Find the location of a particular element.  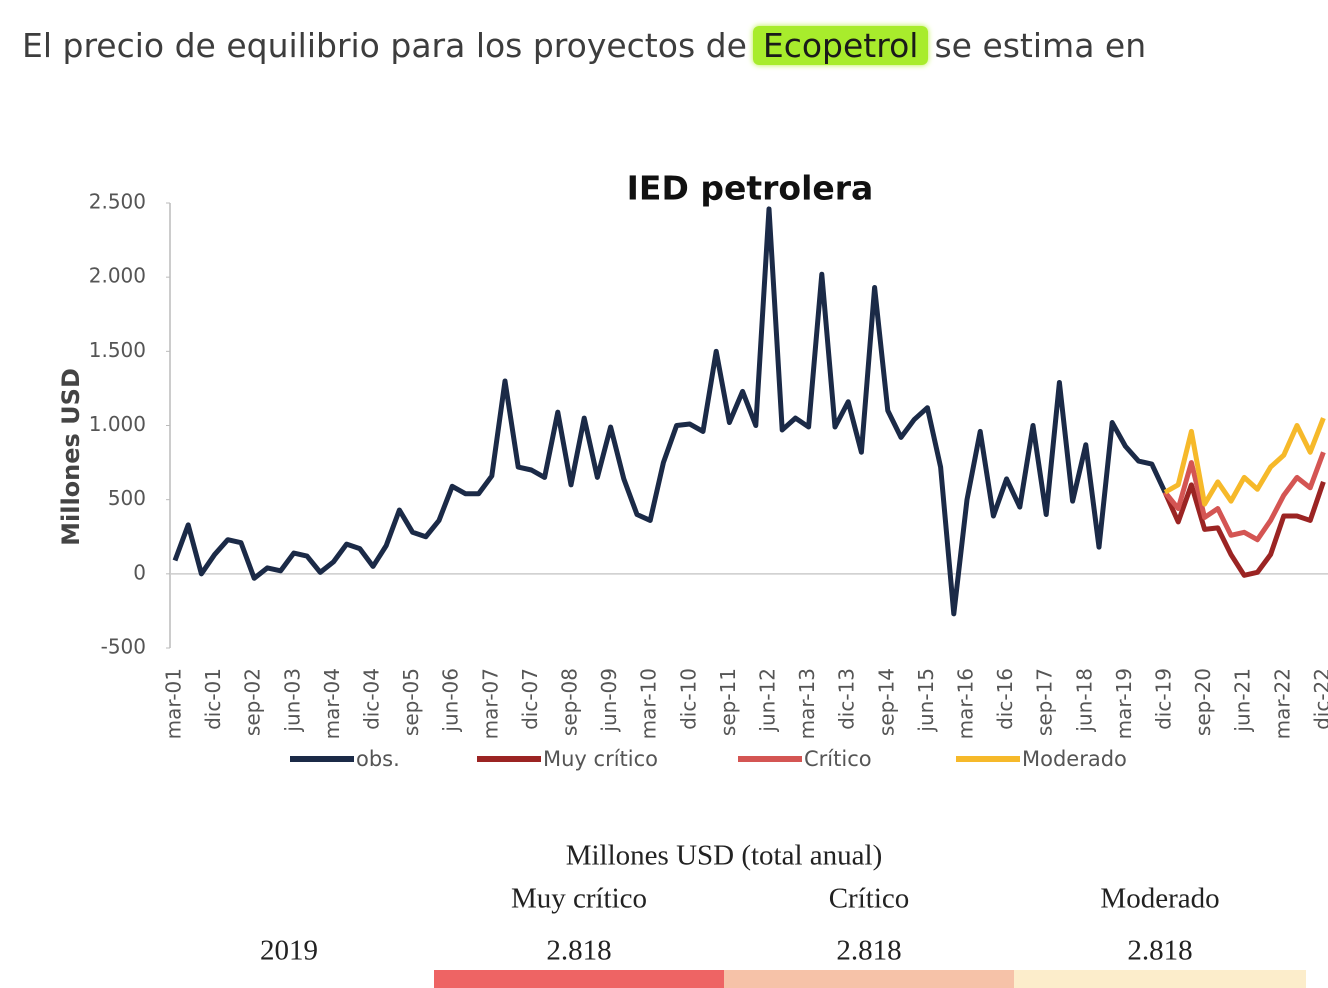

x-tick-label: mar-01 is located at coordinates (174, 703).